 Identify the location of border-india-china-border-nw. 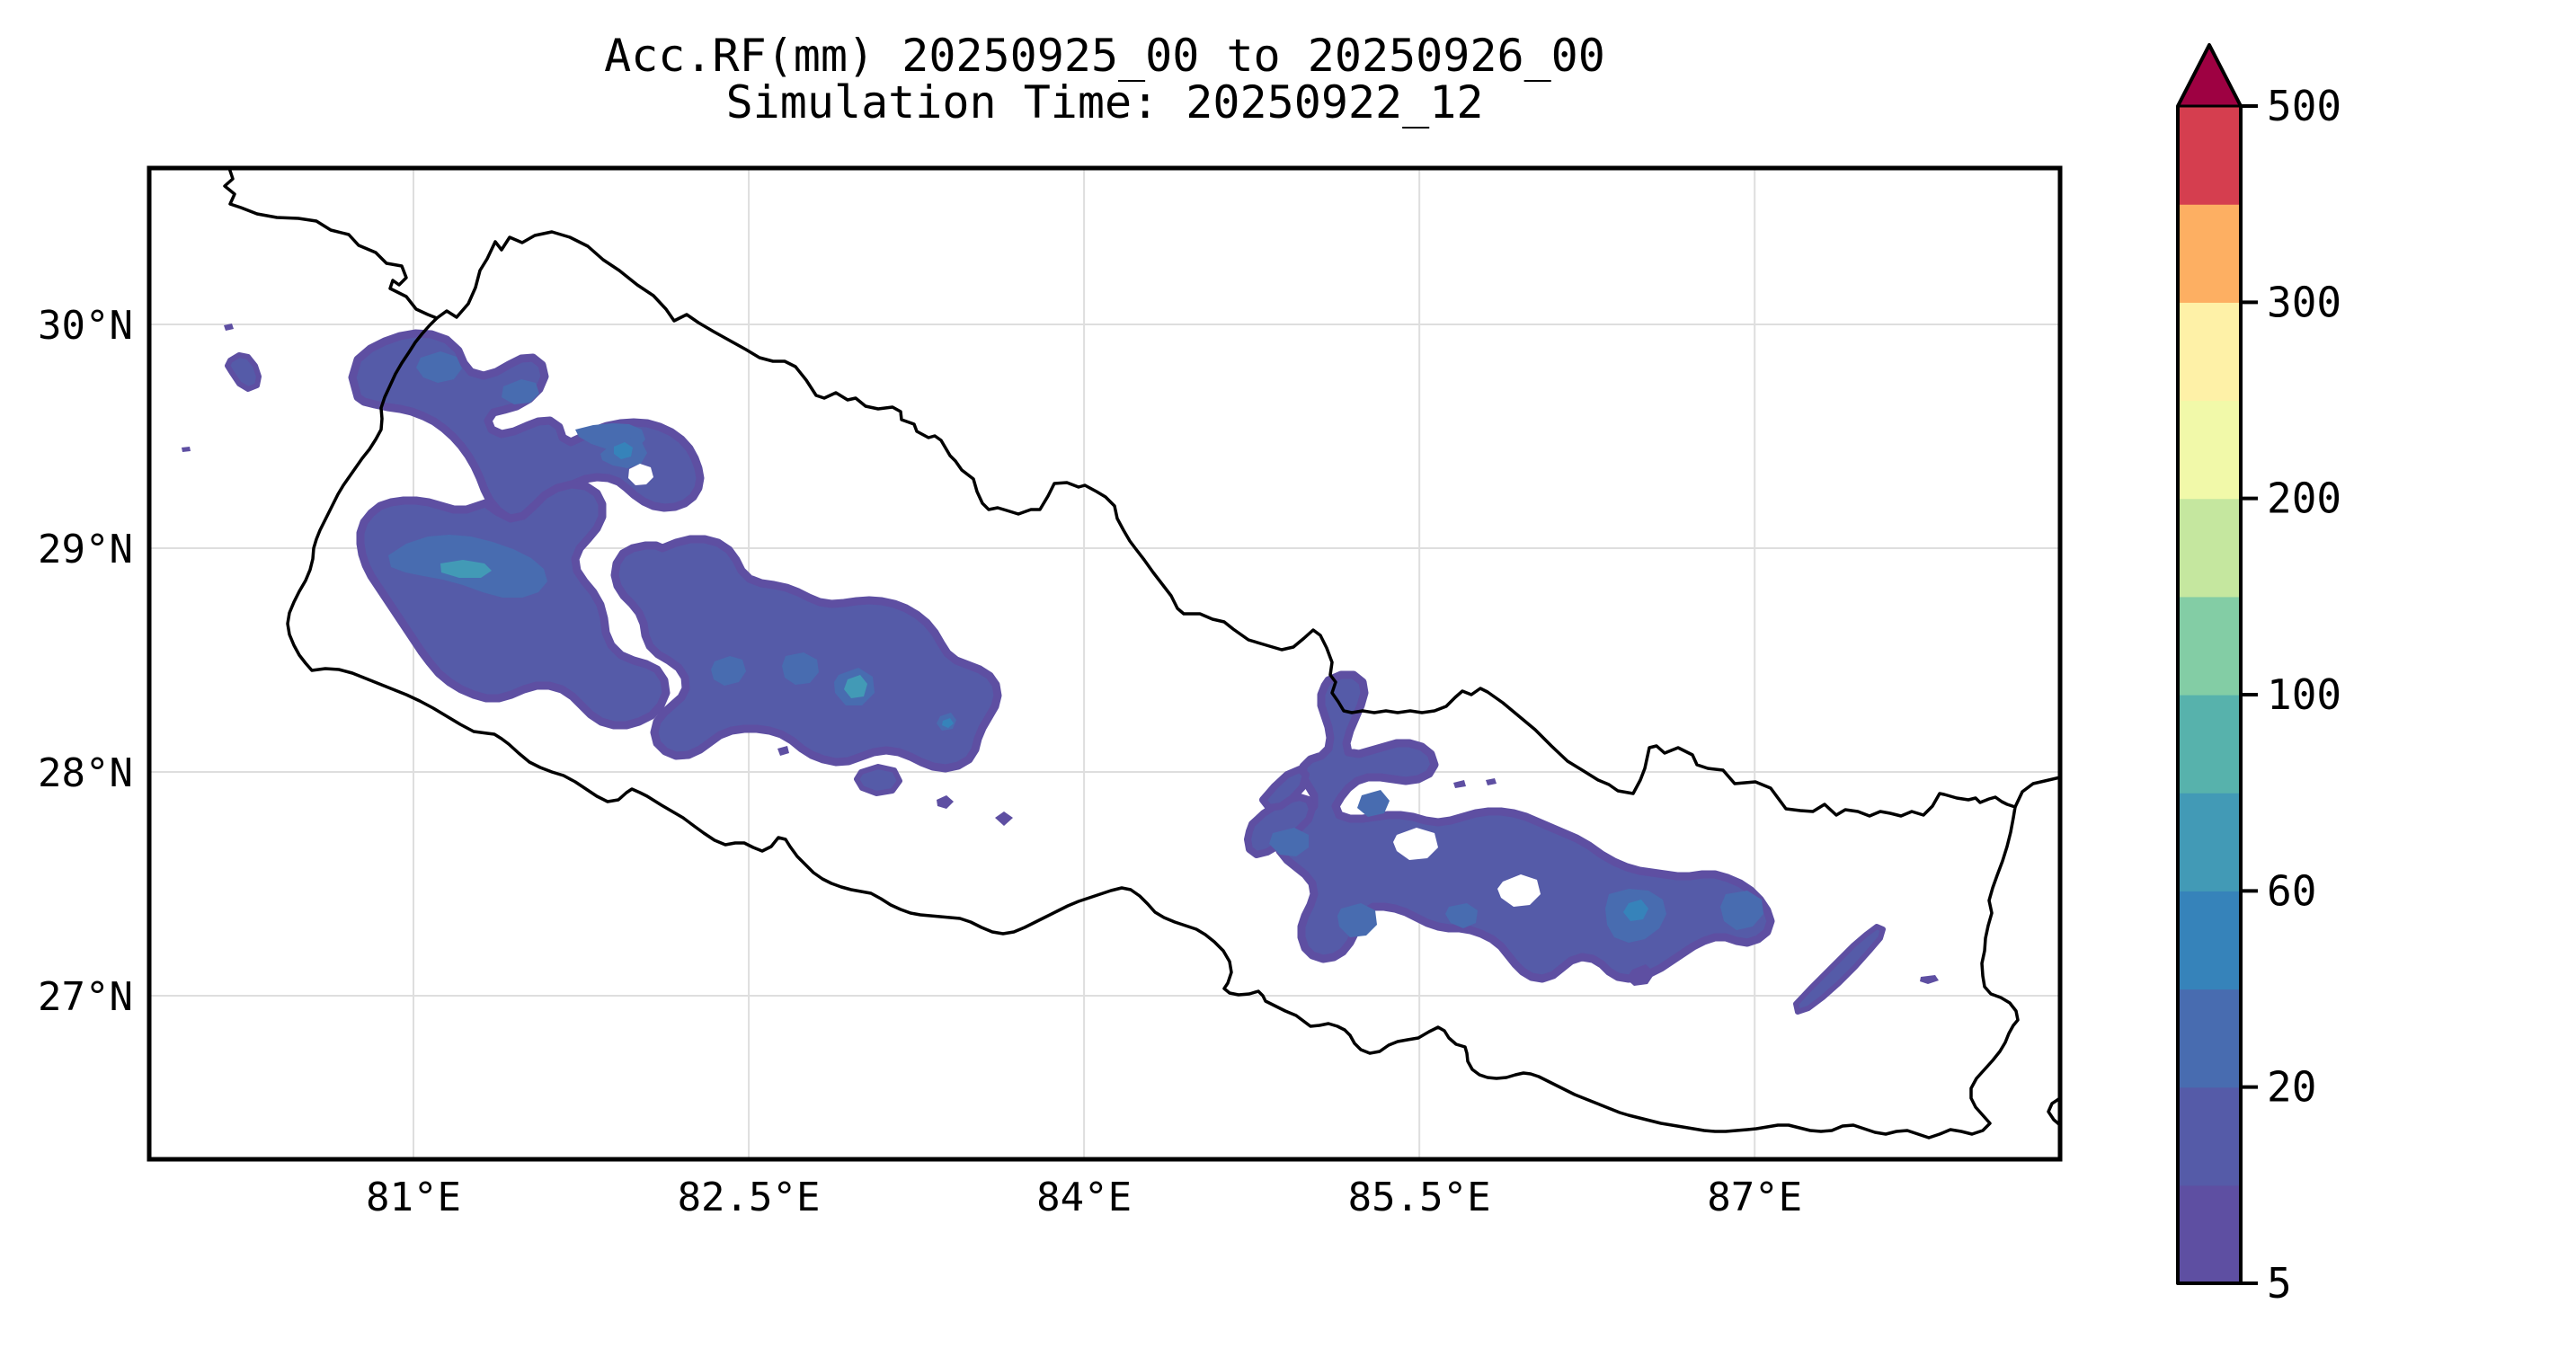
(331, 243).